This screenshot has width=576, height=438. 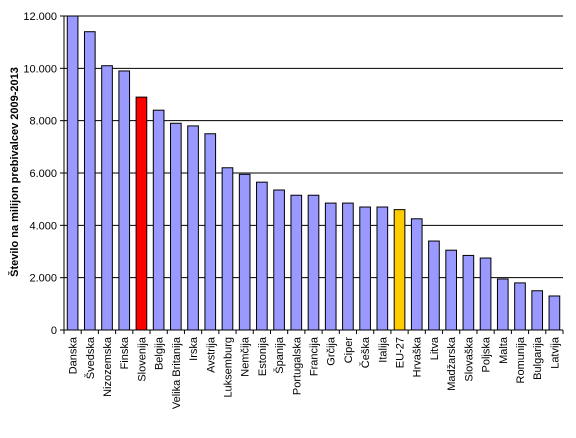 I want to click on bar-danska, so click(x=72, y=173).